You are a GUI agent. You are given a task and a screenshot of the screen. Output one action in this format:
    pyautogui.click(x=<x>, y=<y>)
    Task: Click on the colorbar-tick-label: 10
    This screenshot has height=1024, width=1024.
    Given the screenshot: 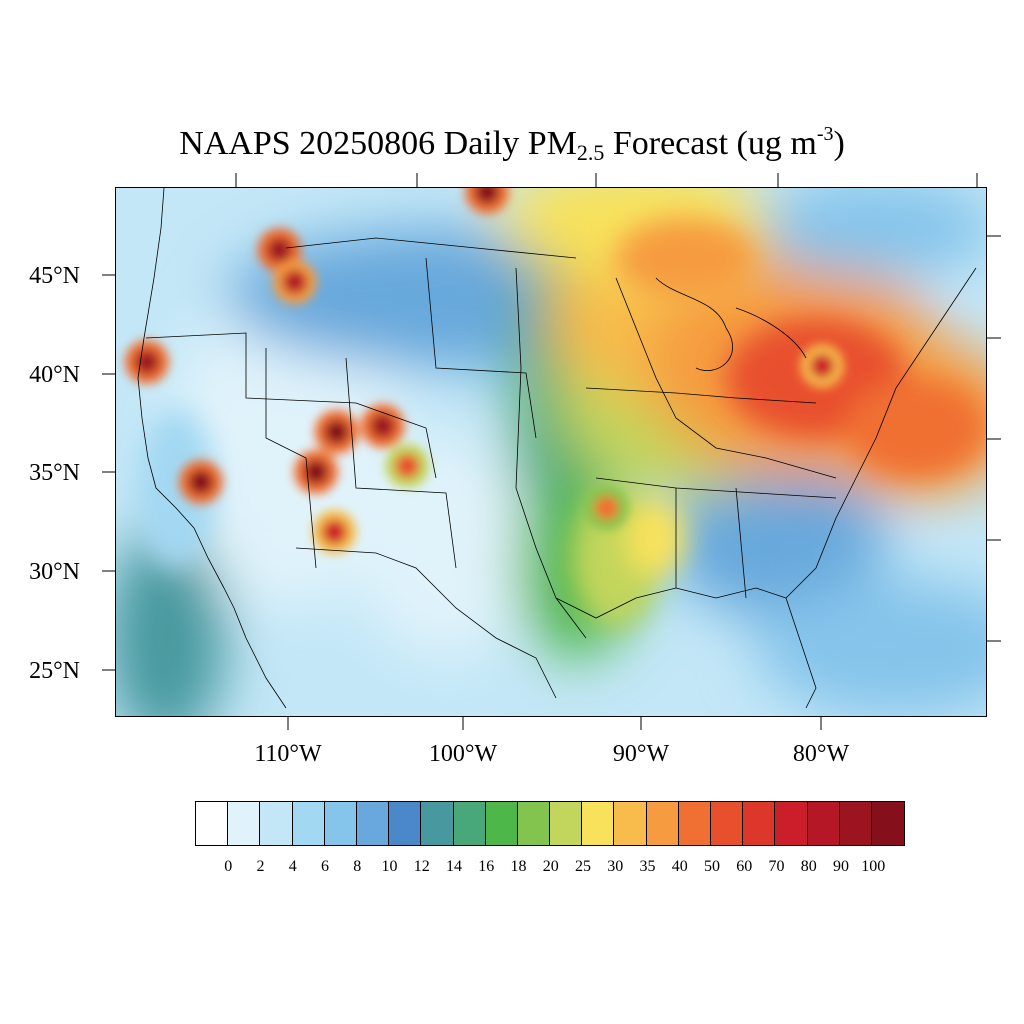 What is the action you would take?
    pyautogui.click(x=389, y=866)
    